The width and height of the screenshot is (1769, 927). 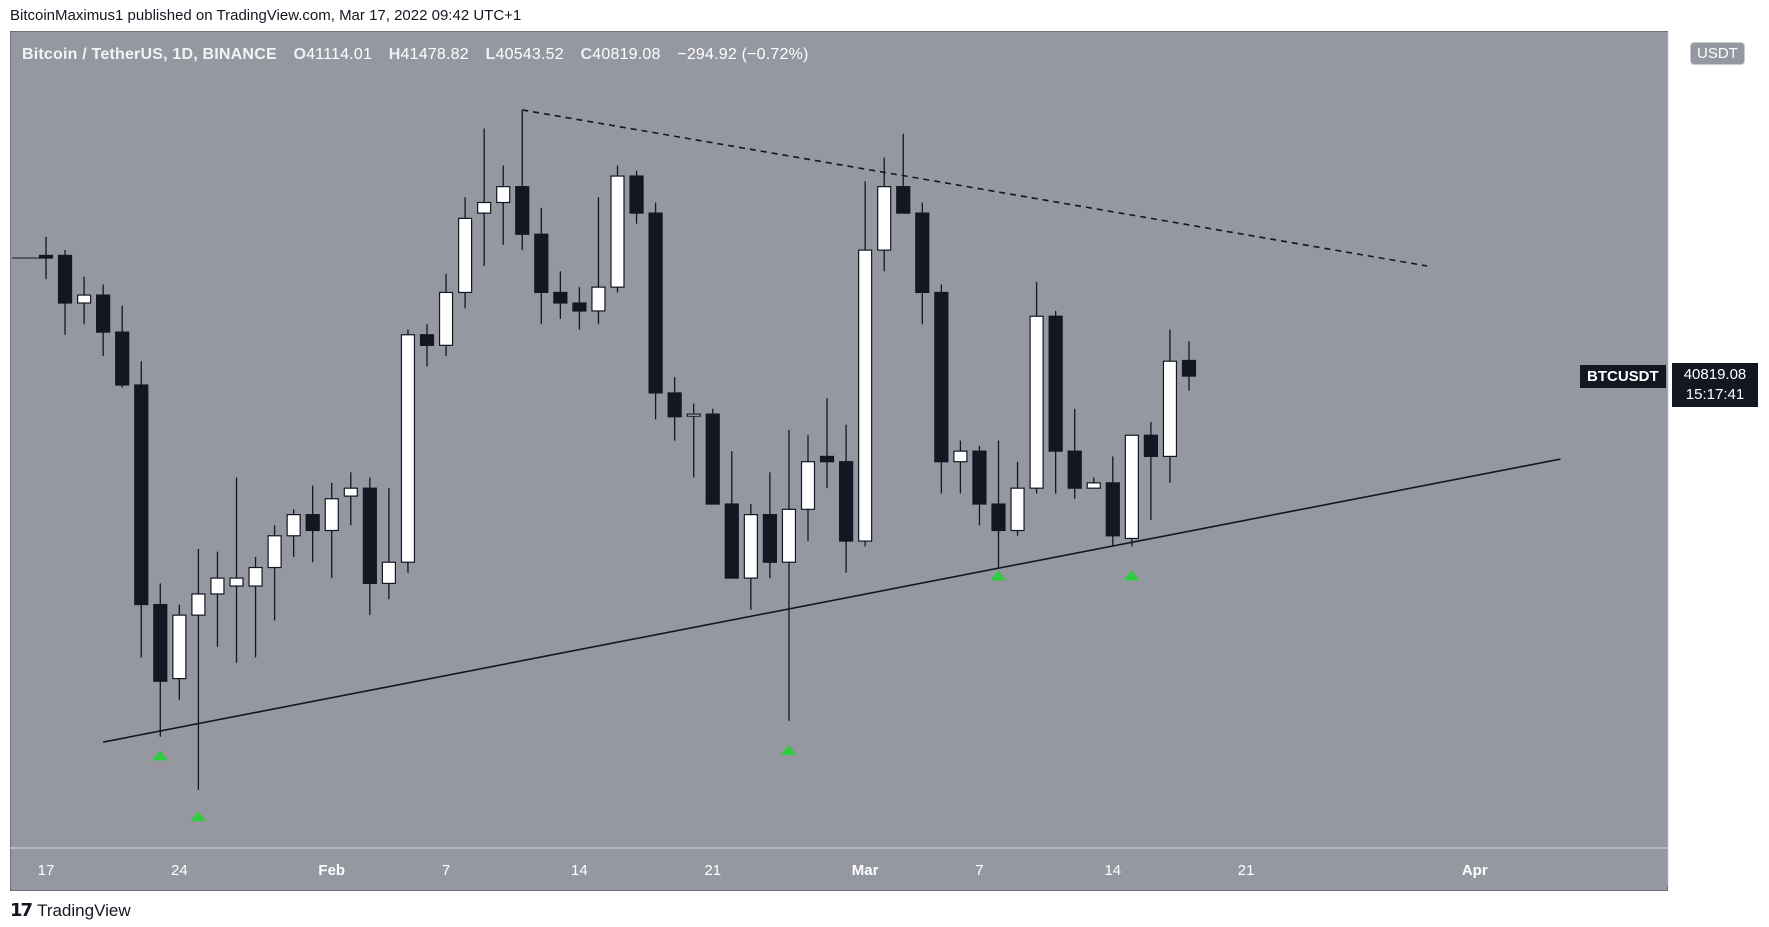 What do you see at coordinates (394, 54) in the screenshot?
I see `high-key: H` at bounding box center [394, 54].